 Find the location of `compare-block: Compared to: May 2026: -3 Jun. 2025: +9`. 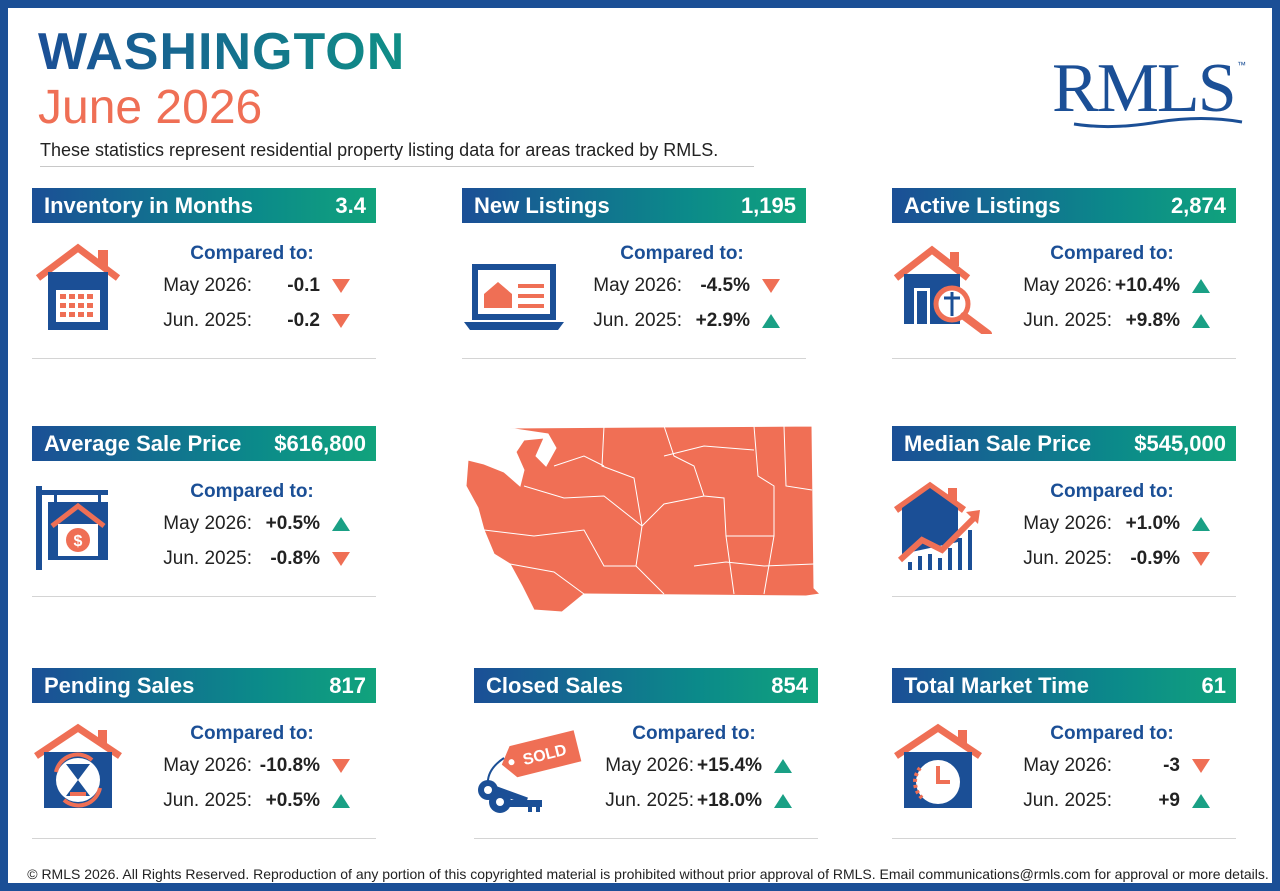

compare-block: Compared to: May 2026: -3 Jun. 2025: +9 is located at coordinates (1112, 769).